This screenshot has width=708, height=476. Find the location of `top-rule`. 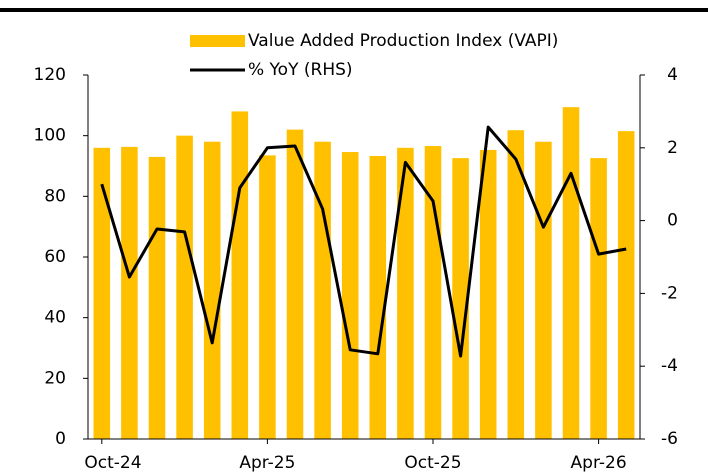

top-rule is located at coordinates (354, 10).